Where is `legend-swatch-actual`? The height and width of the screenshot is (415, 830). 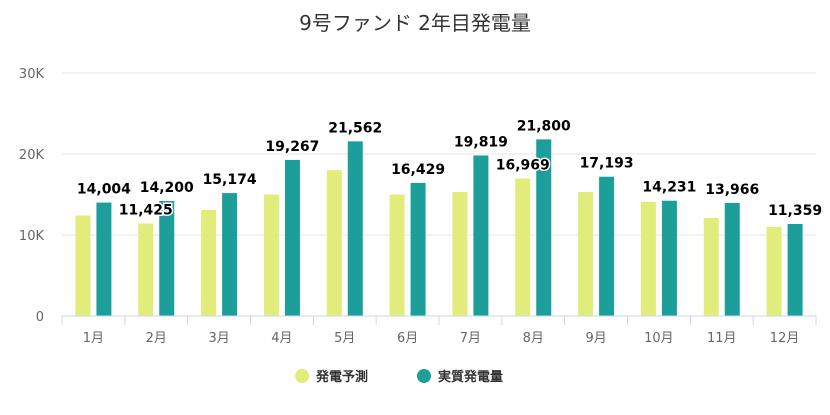
legend-swatch-actual is located at coordinates (424, 376).